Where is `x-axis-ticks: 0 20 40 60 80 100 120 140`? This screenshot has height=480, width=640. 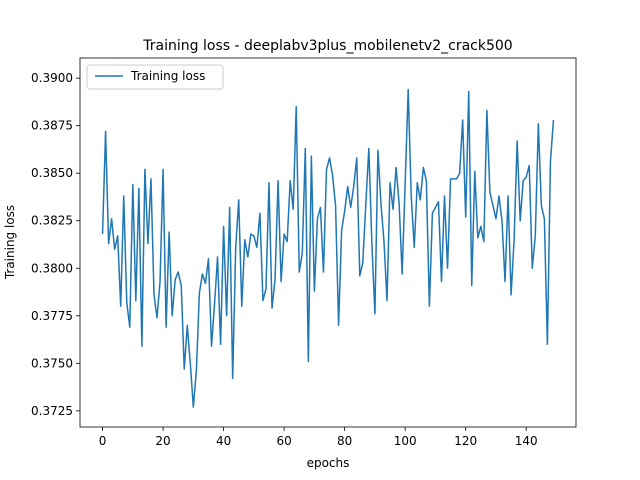 x-axis-ticks: 0 20 40 60 80 100 120 140 is located at coordinates (318, 437).